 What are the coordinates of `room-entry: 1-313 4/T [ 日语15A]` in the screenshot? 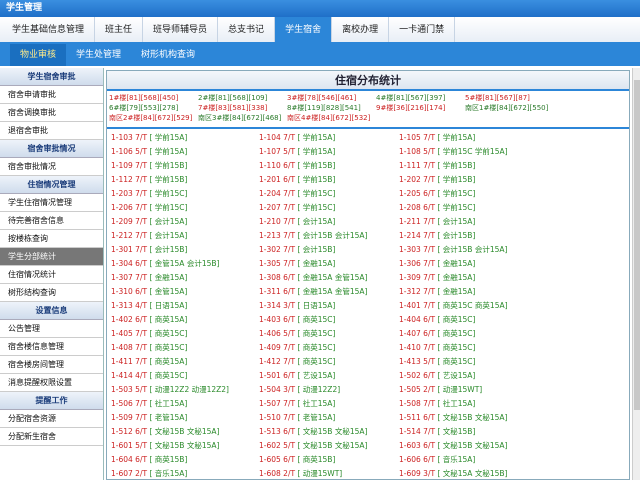 It's located at (185, 306).